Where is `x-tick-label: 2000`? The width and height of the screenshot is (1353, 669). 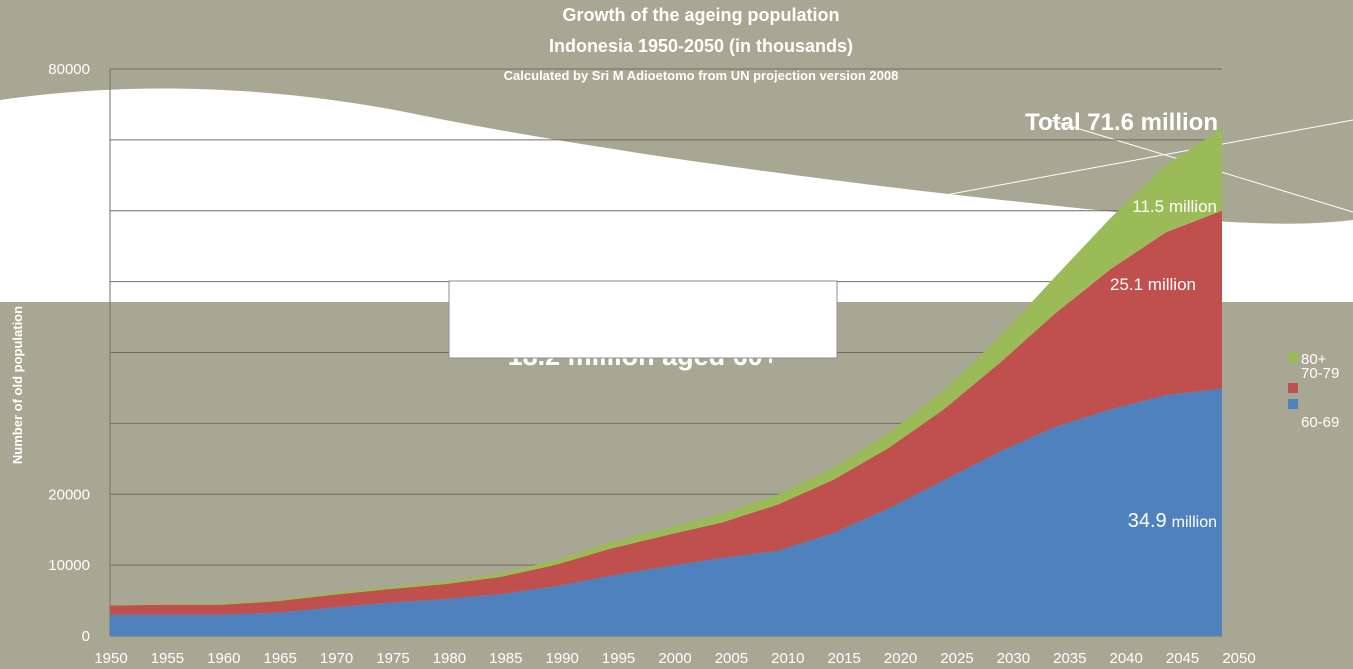
x-tick-label: 2000 is located at coordinates (674, 658).